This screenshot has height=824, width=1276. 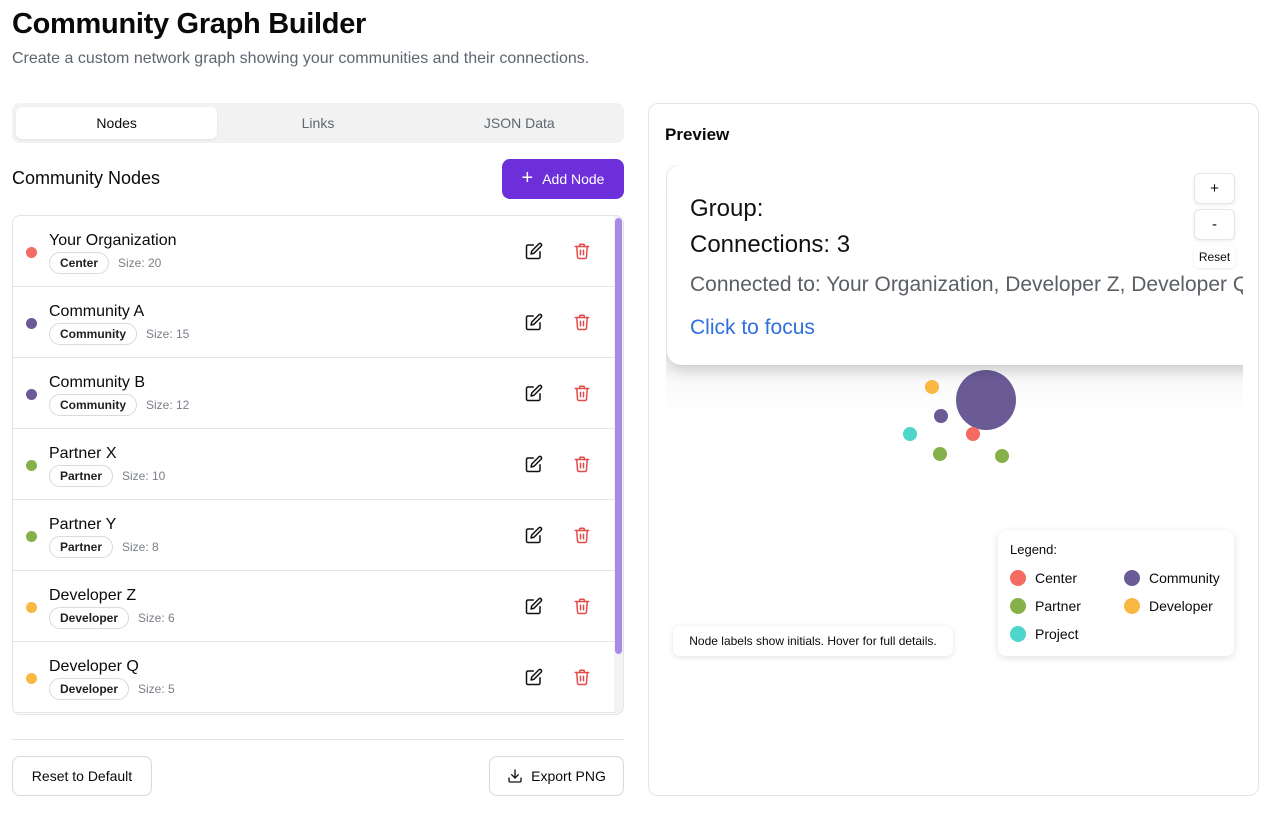 What do you see at coordinates (1056, 578) in the screenshot?
I see `legend-label: Center` at bounding box center [1056, 578].